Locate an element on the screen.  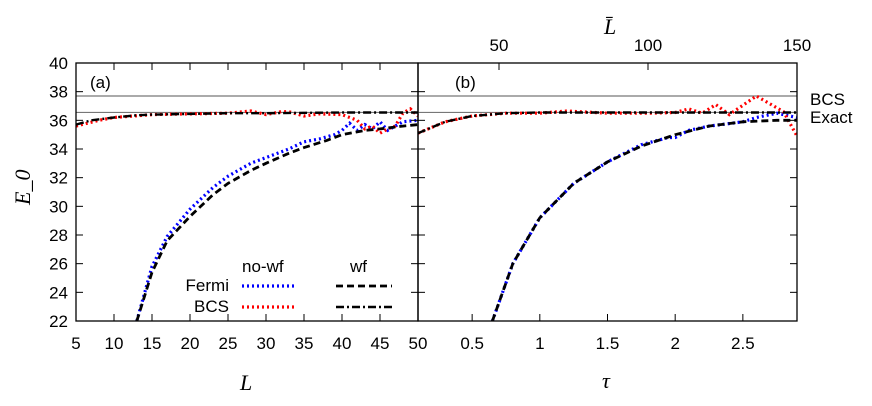
panel-label-b: (b) is located at coordinates (465, 82).